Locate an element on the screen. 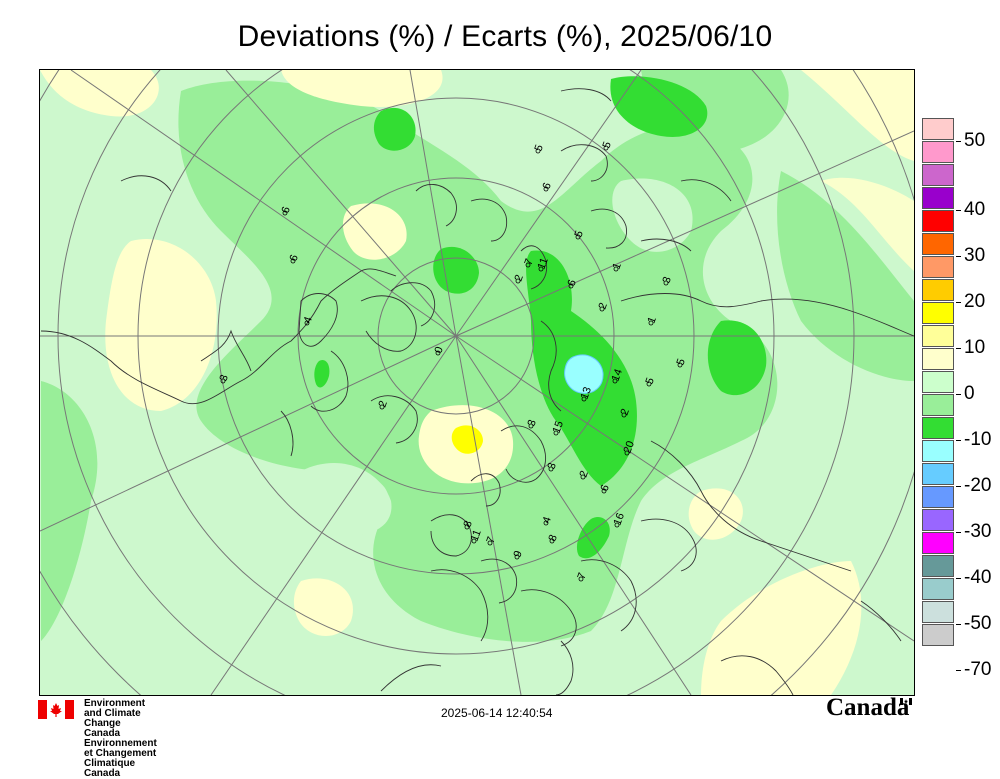 The image size is (1000, 779). legend-tick-label: 0 is located at coordinates (969, 393).